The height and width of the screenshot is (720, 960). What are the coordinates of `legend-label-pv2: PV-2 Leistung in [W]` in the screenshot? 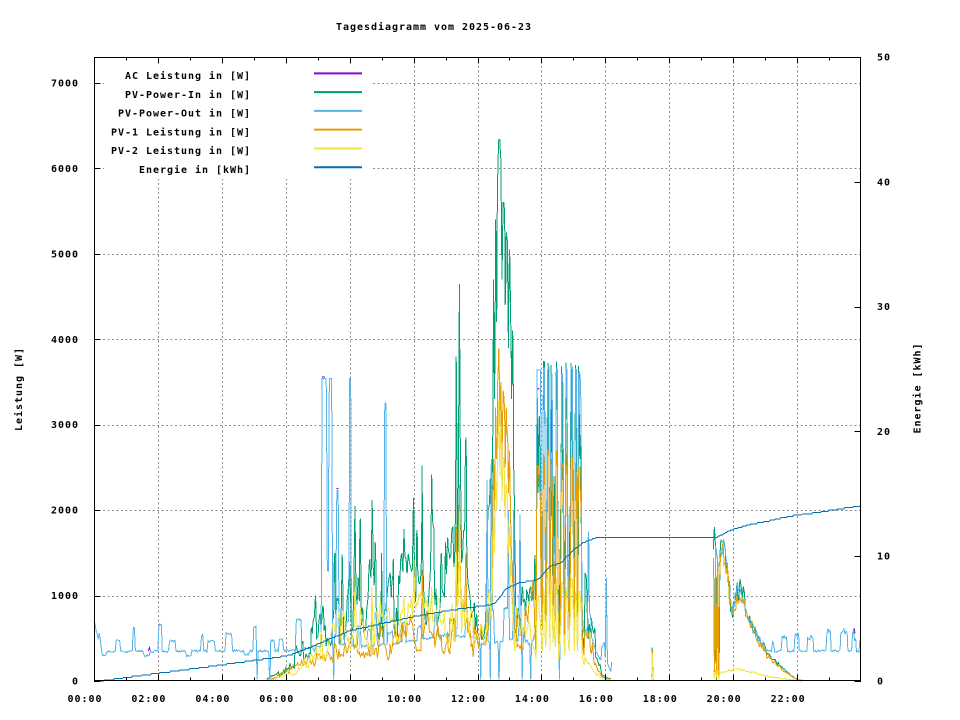 It's located at (181, 151).